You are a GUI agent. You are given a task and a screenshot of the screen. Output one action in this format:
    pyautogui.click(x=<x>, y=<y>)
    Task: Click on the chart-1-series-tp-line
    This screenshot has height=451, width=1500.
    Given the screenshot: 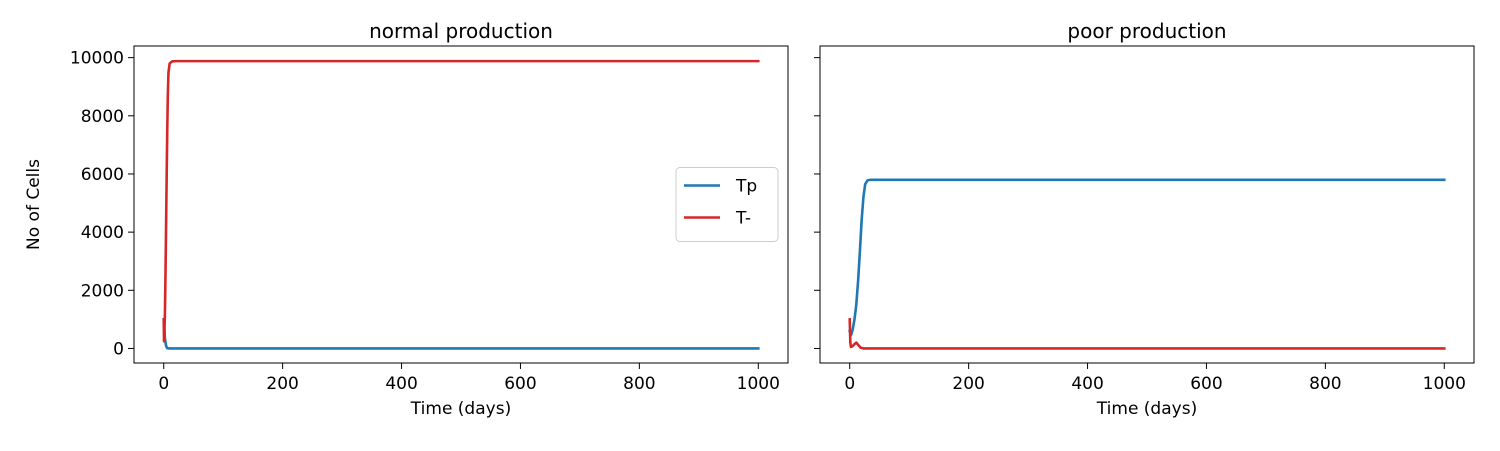 What is the action you would take?
    pyautogui.click(x=1147, y=257)
    